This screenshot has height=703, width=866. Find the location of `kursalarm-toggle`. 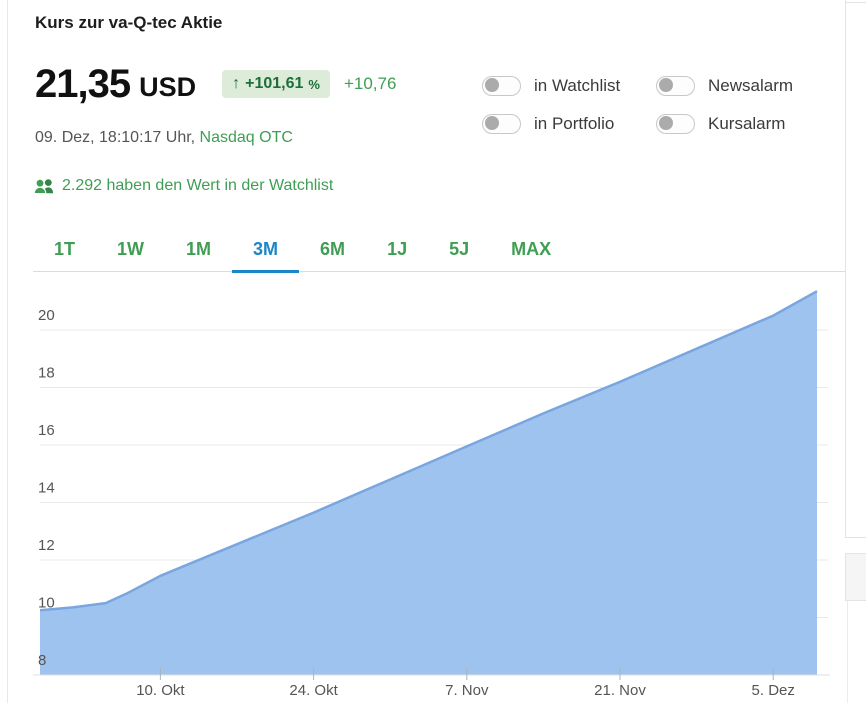

kursalarm-toggle is located at coordinates (675, 124).